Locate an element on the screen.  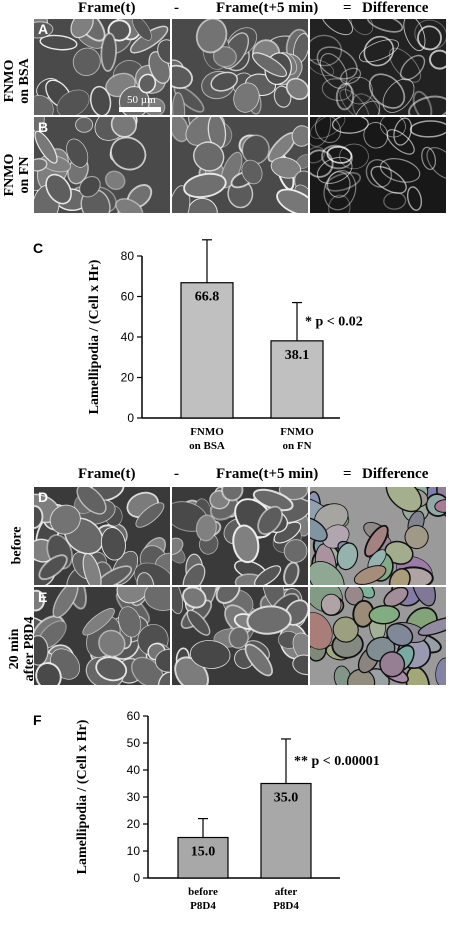
y-tick-label: 20 is located at coordinates (134, 824).